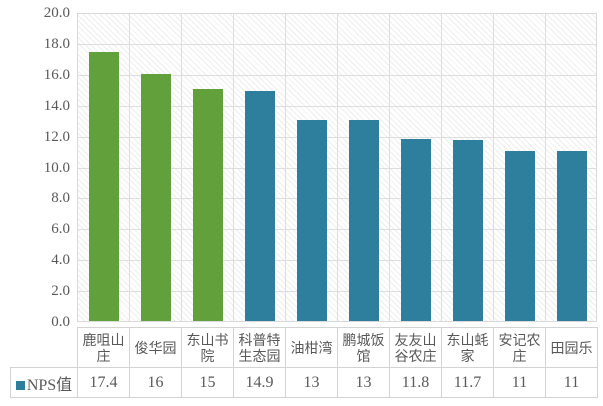 This screenshot has width=603, height=406. Describe the element at coordinates (572, 236) in the screenshot. I see `bar-田园乐` at that location.